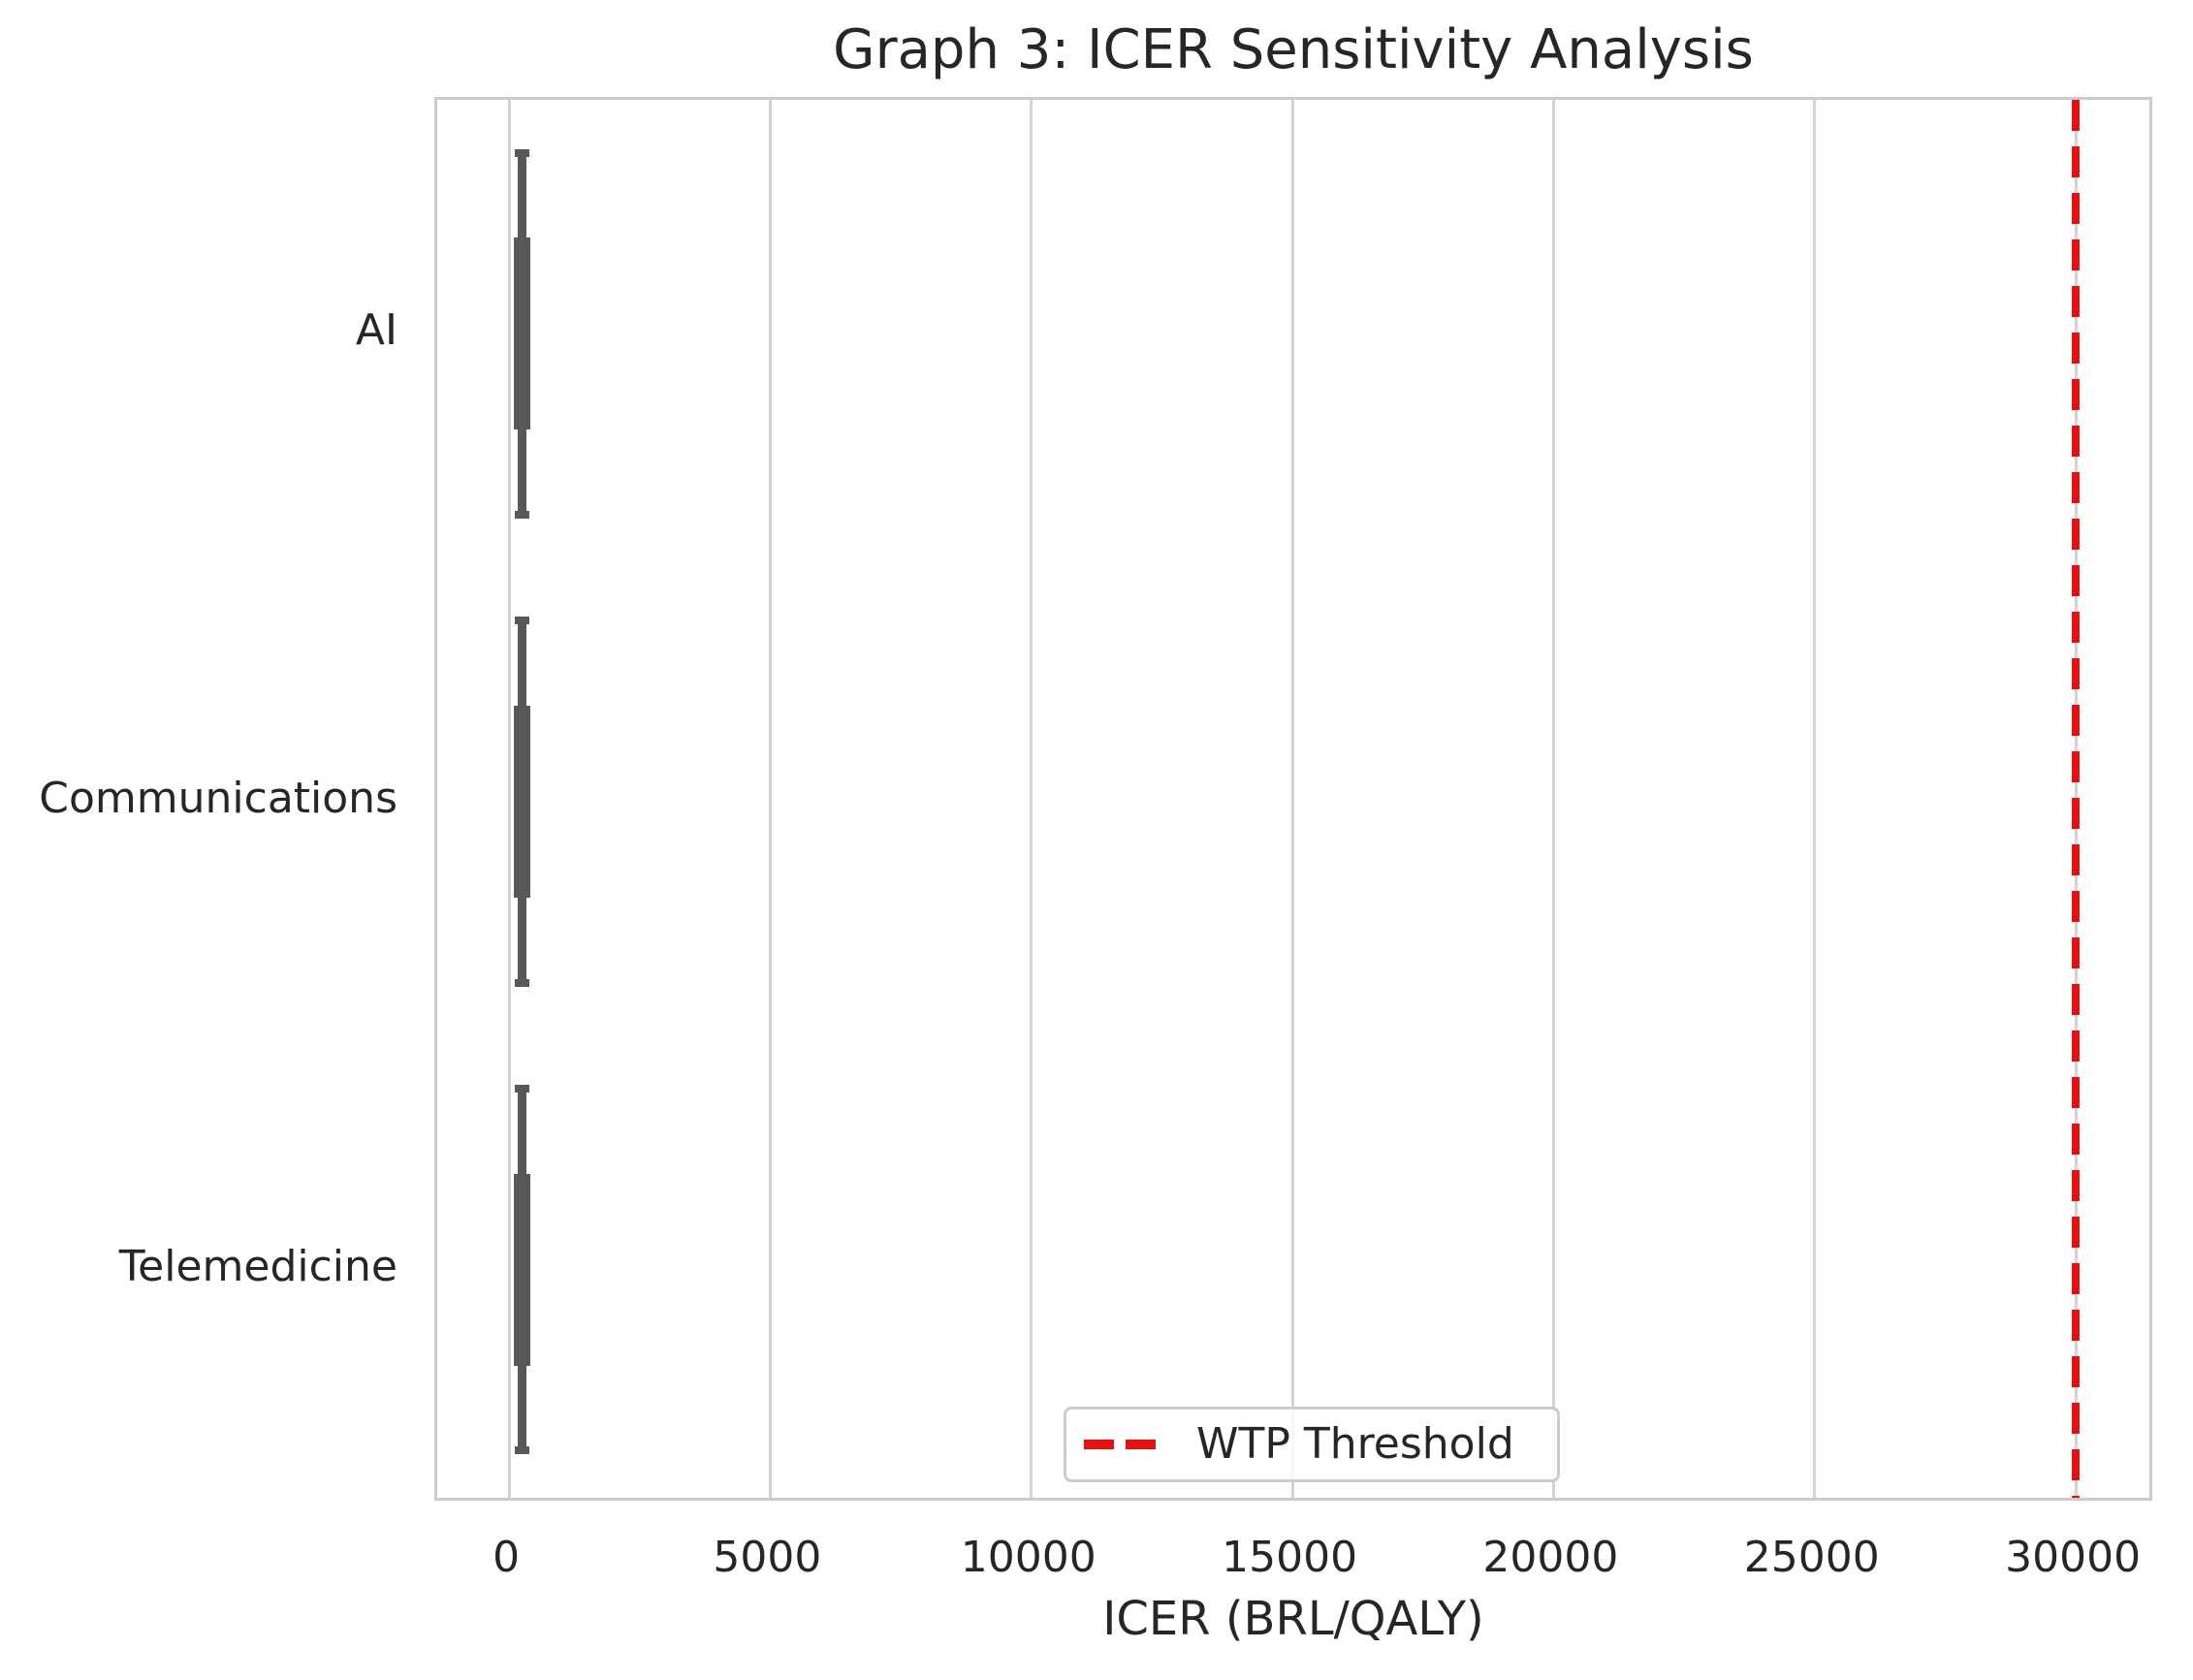 This screenshot has height=1680, width=2193. I want to click on y-tick-label: AI, so click(376, 330).